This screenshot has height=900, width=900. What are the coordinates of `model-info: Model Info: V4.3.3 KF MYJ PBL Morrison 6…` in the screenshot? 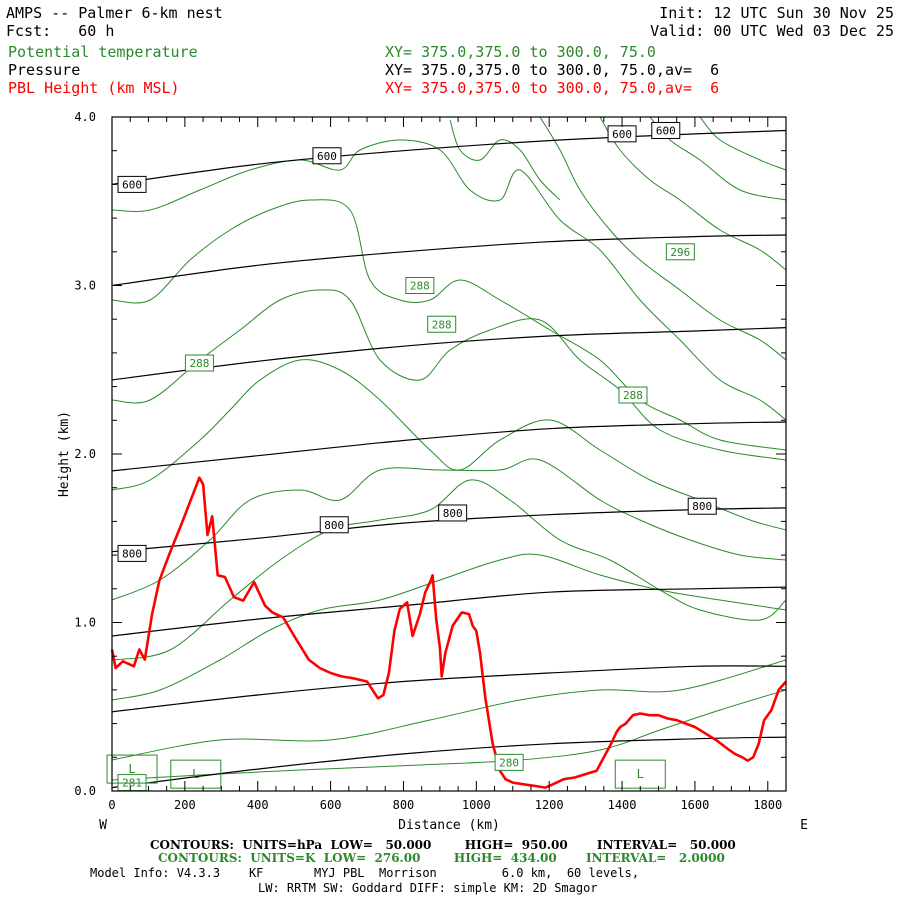 It's located at (365, 873).